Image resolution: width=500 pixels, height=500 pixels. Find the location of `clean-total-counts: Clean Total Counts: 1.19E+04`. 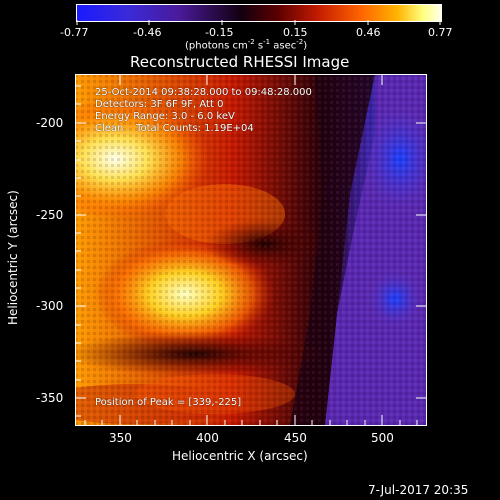

clean-total-counts: Clean Total Counts: 1.19E+04 is located at coordinates (174, 128).